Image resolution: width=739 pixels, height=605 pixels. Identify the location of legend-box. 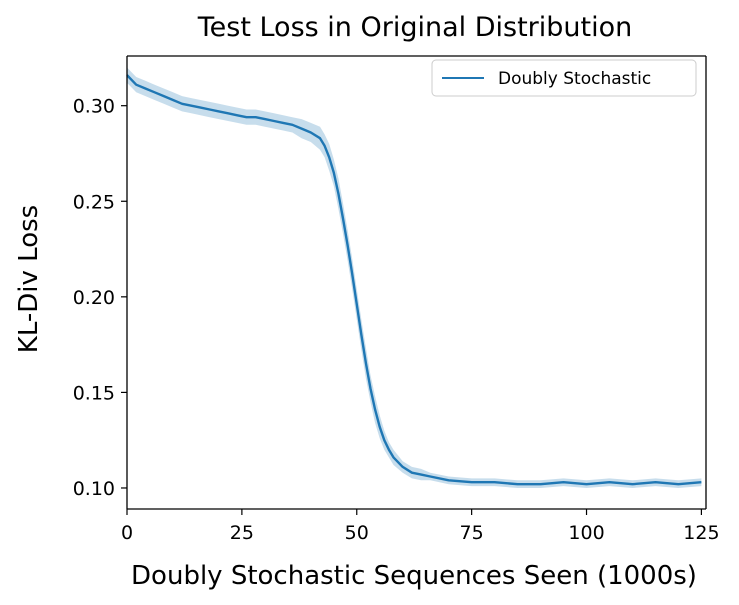
(564, 78).